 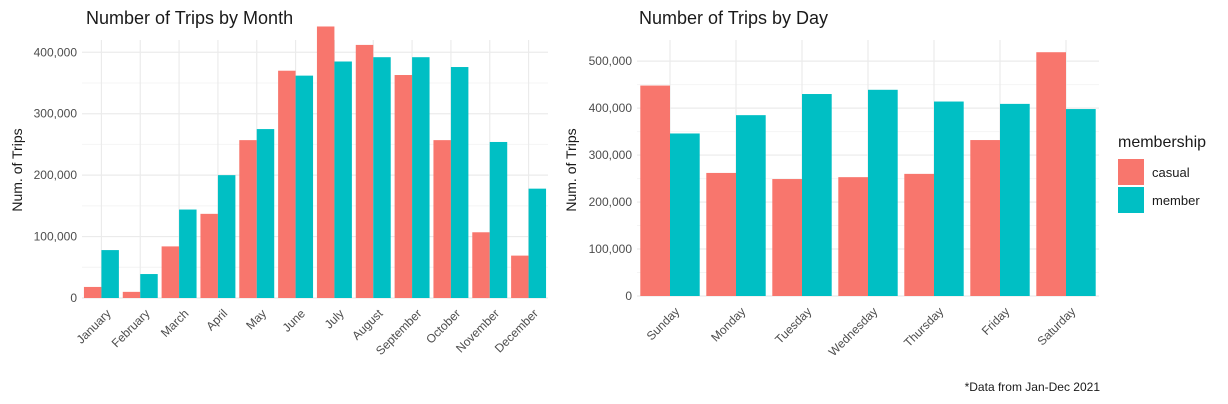 I want to click on month-x-tick-label: April, so click(x=216, y=319).